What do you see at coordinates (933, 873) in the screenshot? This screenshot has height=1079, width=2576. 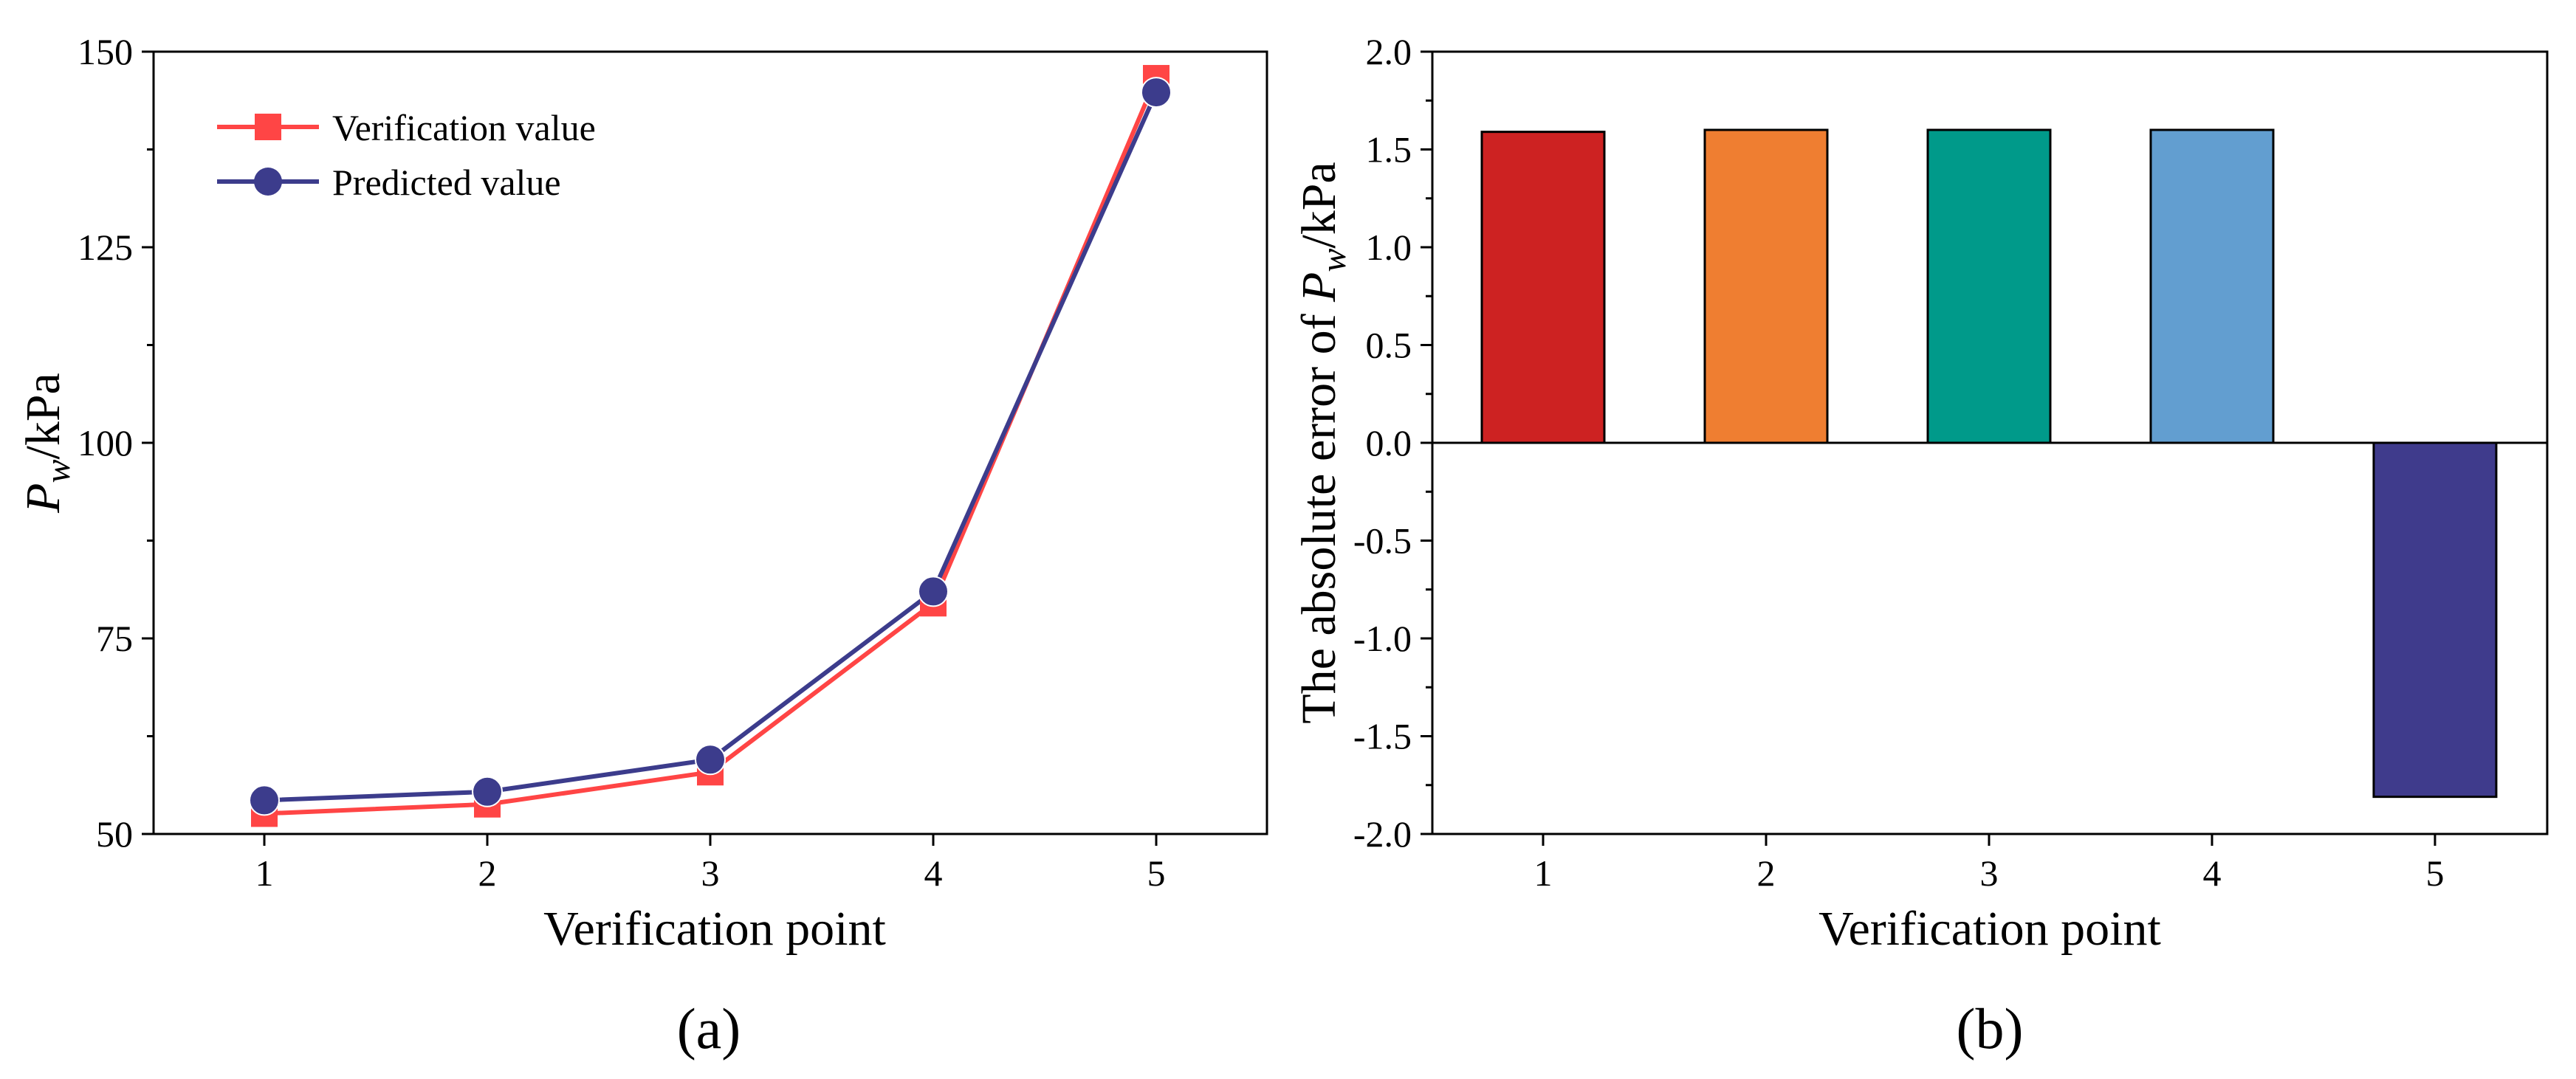 I see `panel-a-x-tick-label: 4` at bounding box center [933, 873].